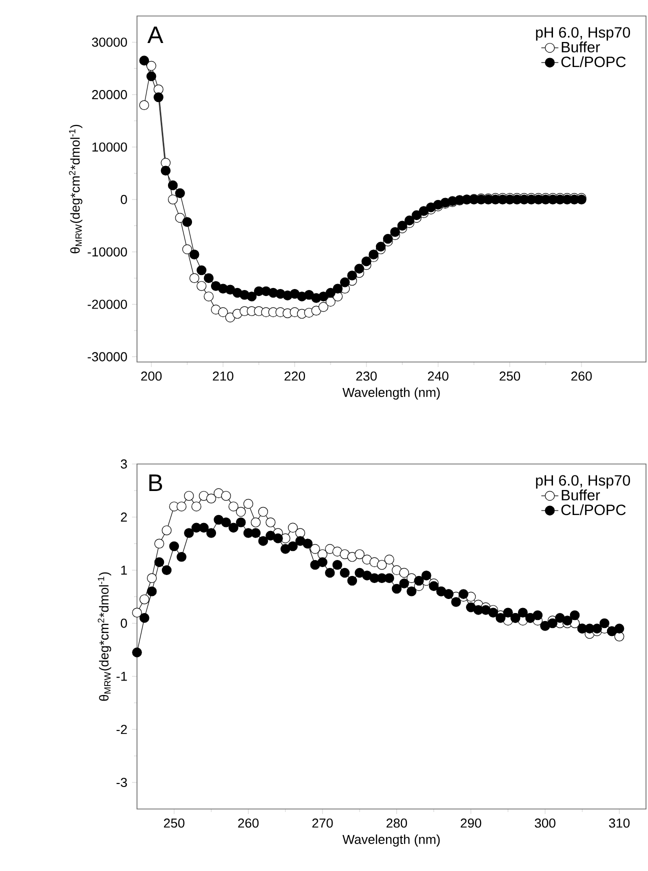 The image size is (648, 871). I want to click on y-tick-label: 20000, so click(109, 95).